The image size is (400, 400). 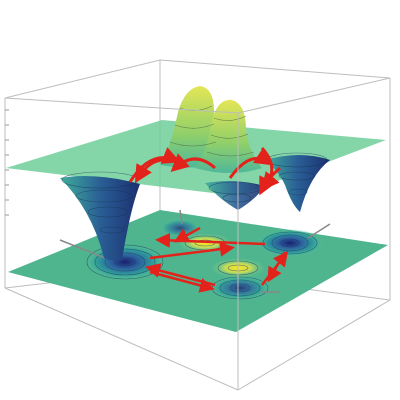 What do you see at coordinates (7, 162) in the screenshot?
I see `axis-ticks` at bounding box center [7, 162].